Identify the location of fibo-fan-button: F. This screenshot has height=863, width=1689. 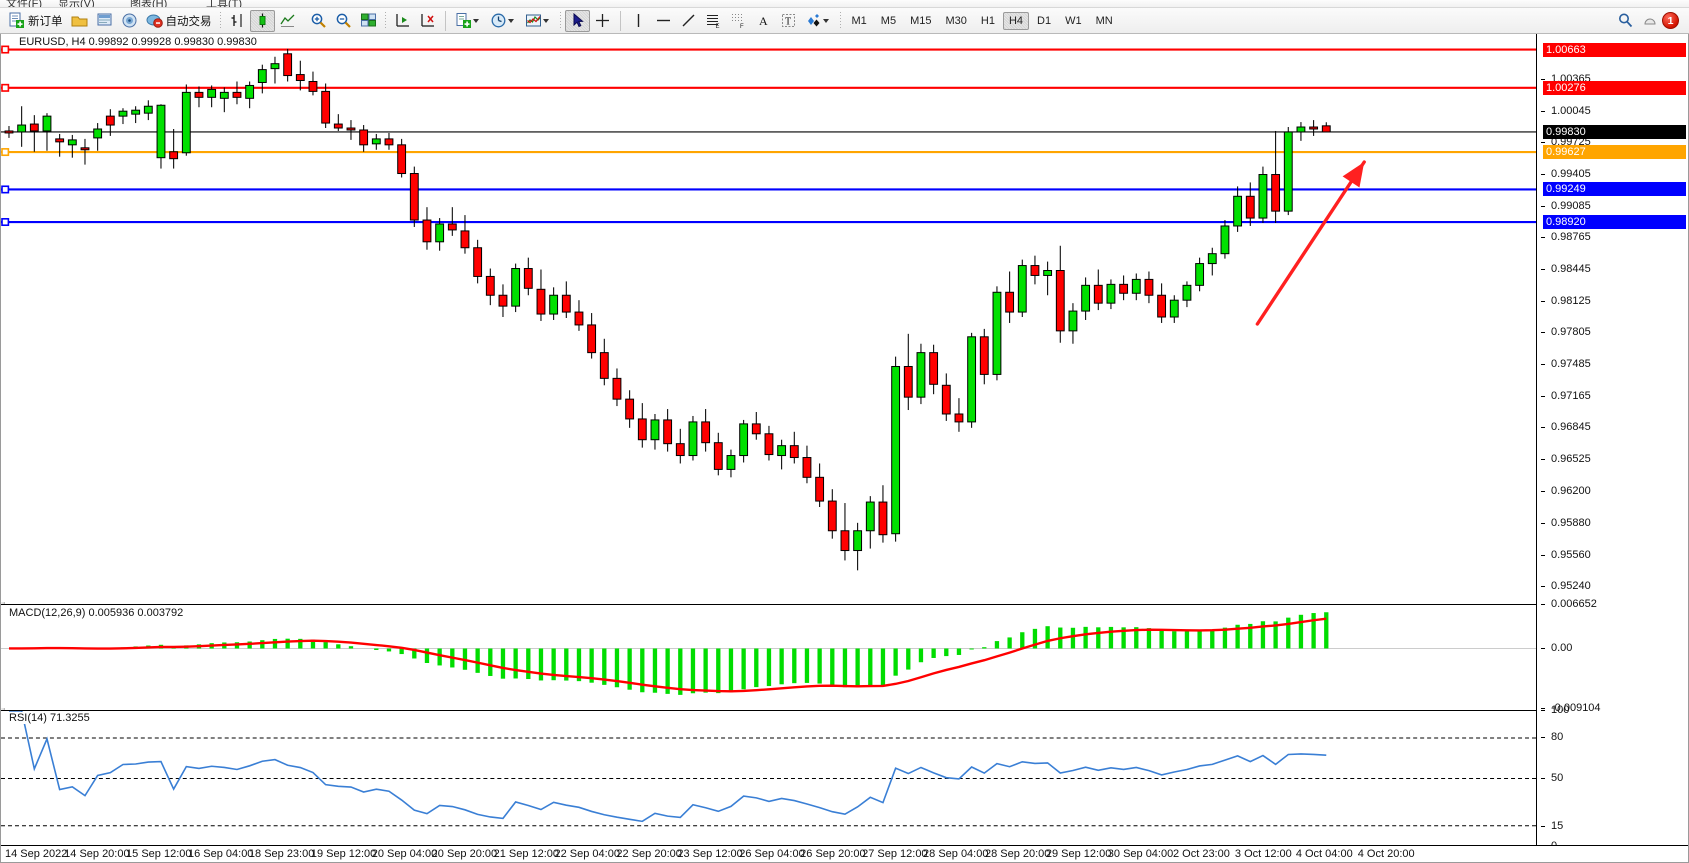
(738, 21).